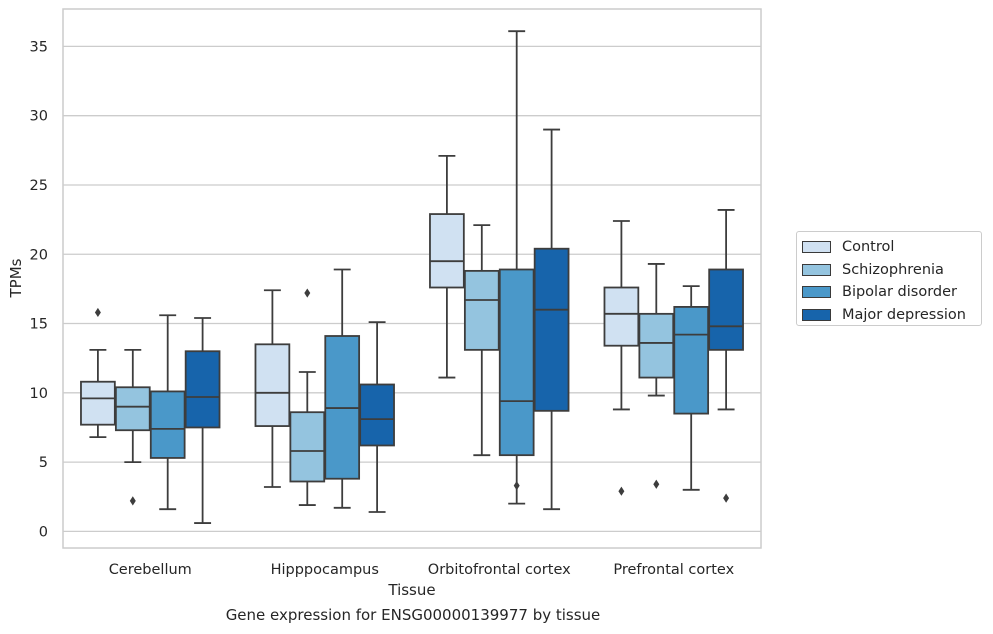 This screenshot has height=634, width=993. Describe the element at coordinates (499, 570) in the screenshot. I see `x-tick-label: Orbitofrontal cortex` at that location.